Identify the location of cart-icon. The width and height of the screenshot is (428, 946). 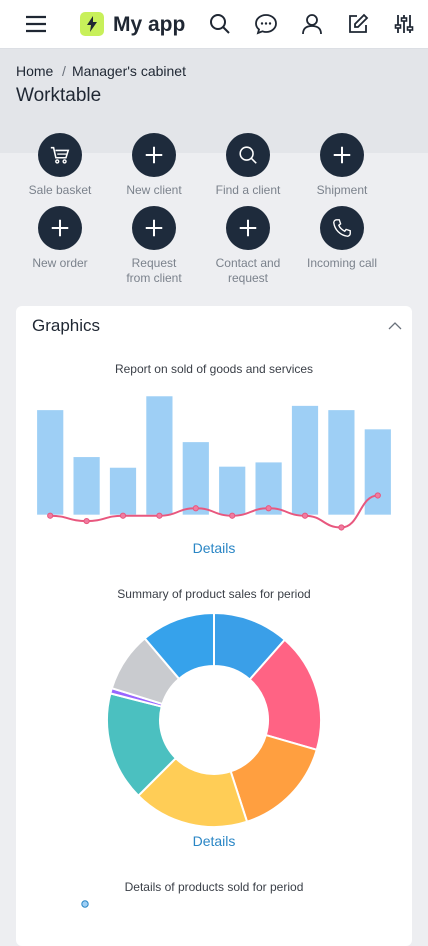
(60, 155).